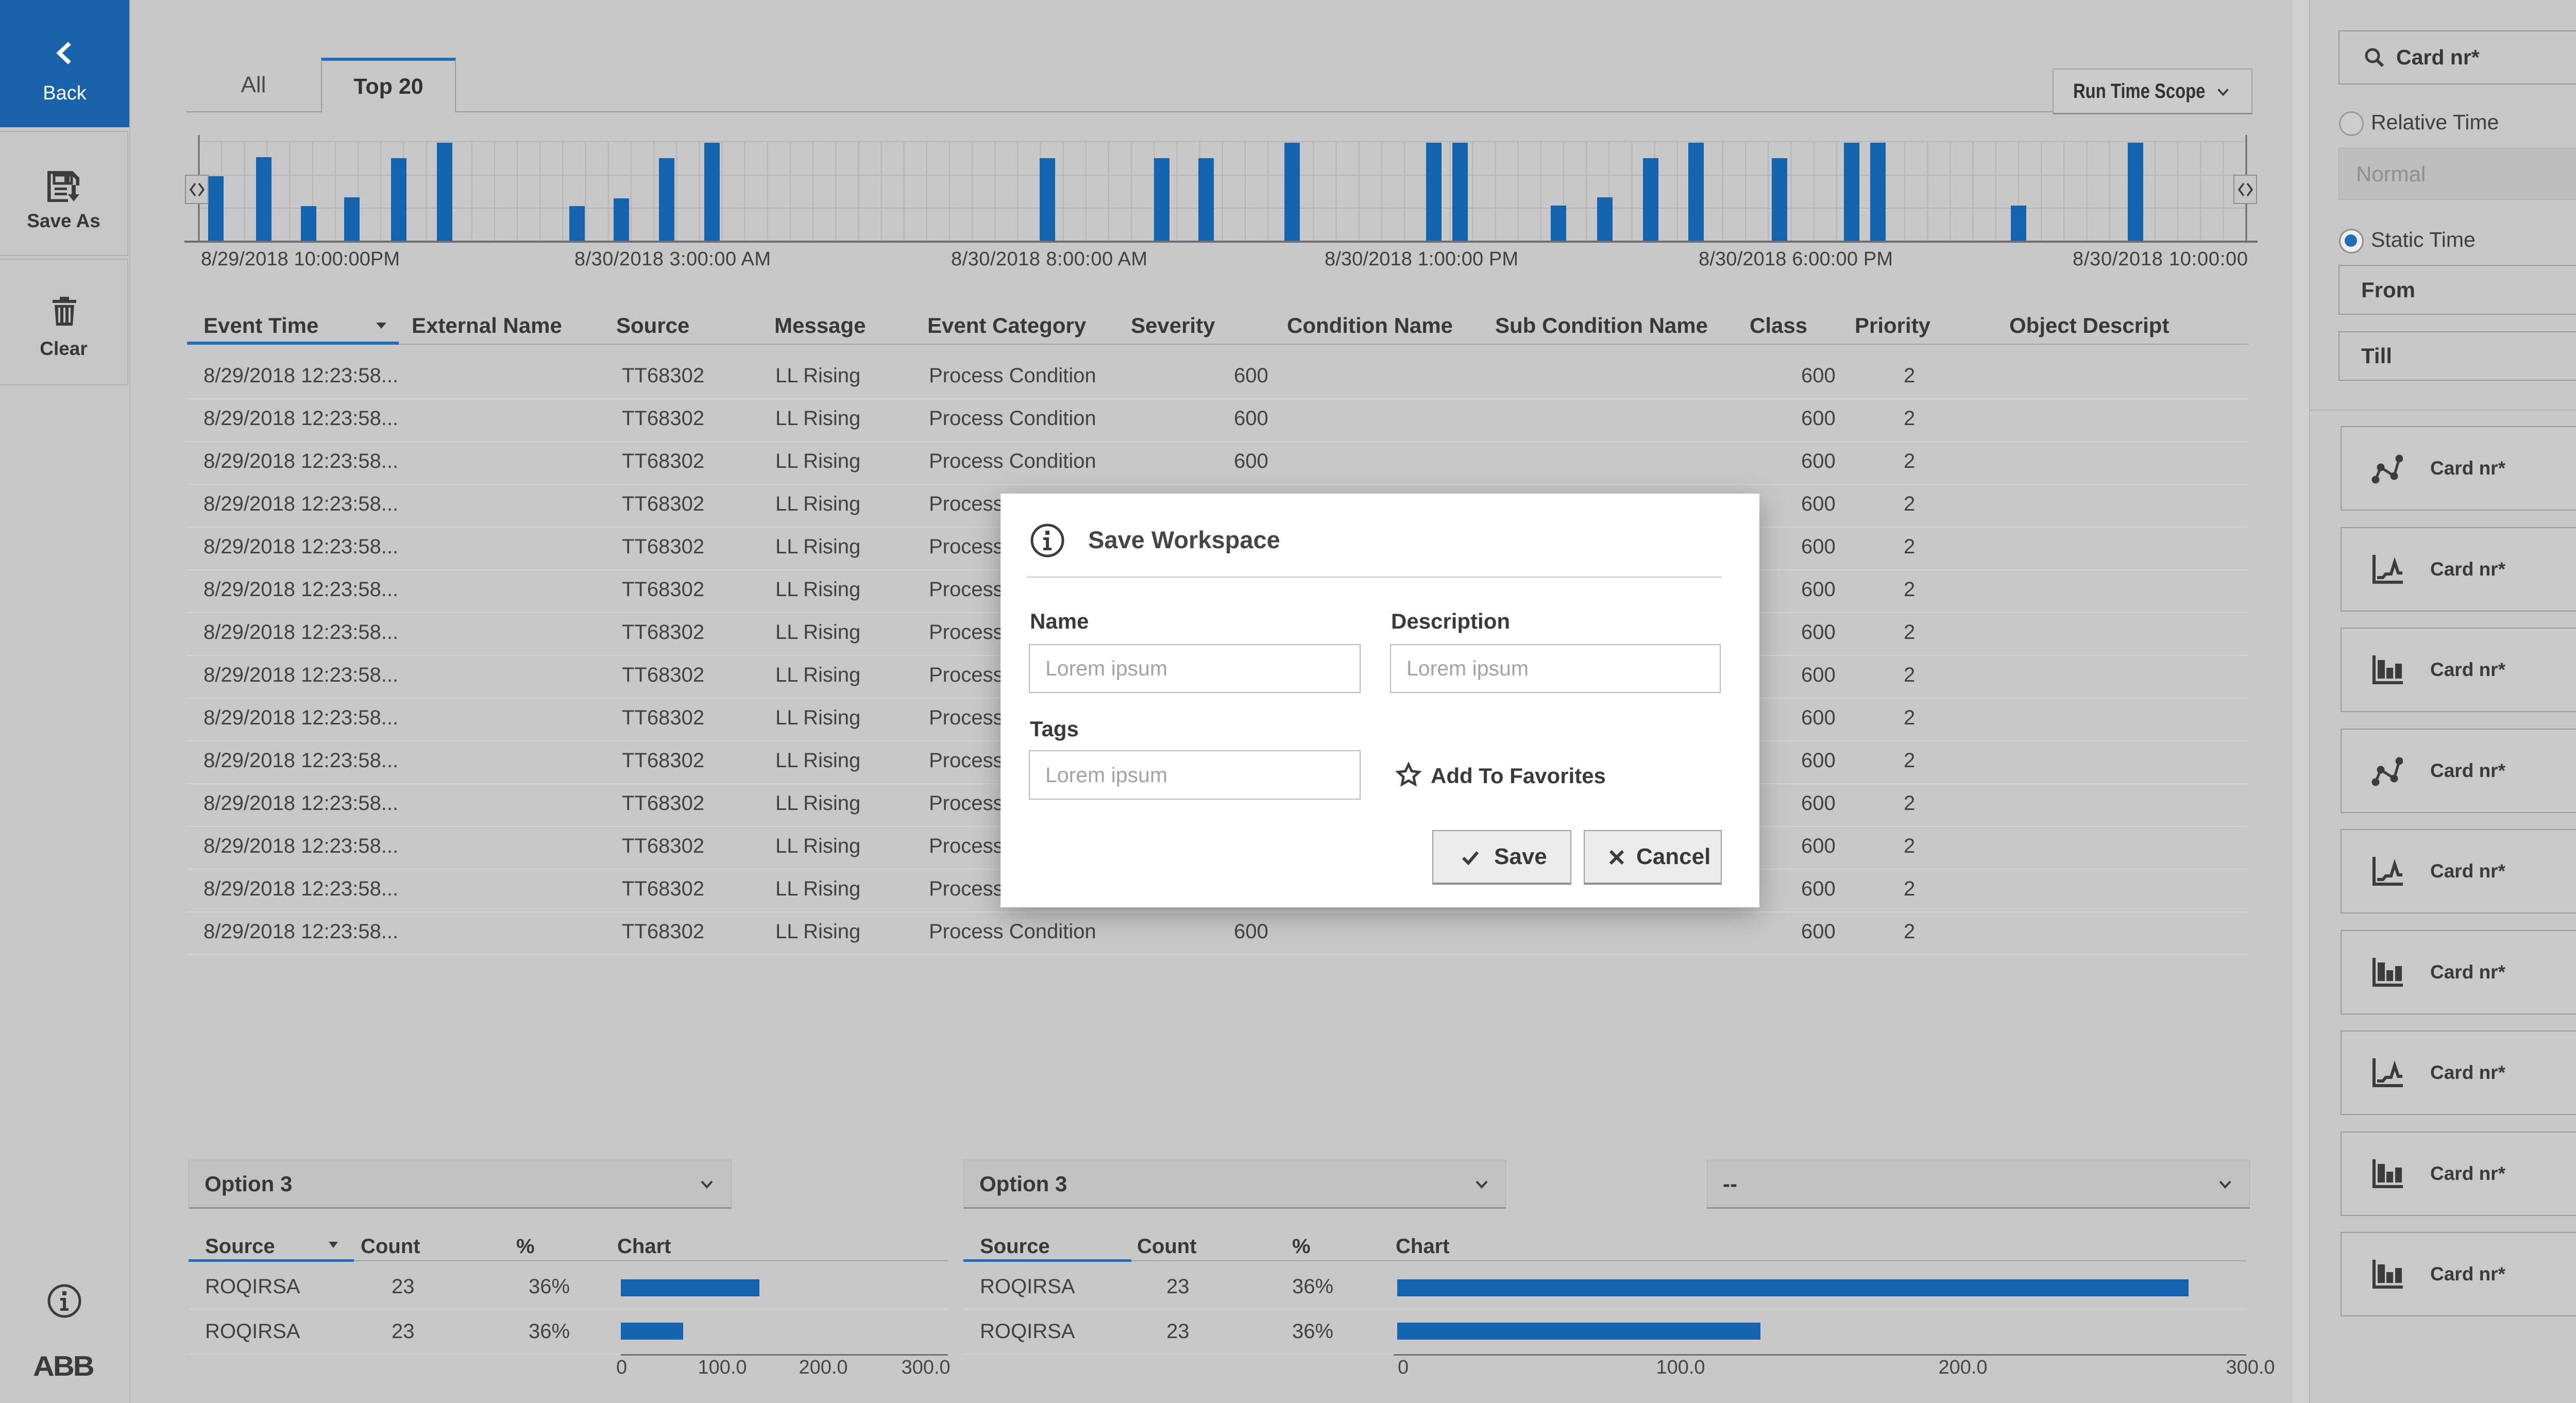 The image size is (2576, 1403). I want to click on svg-text: 8/30/2018 10:00:00, so click(2160, 259).